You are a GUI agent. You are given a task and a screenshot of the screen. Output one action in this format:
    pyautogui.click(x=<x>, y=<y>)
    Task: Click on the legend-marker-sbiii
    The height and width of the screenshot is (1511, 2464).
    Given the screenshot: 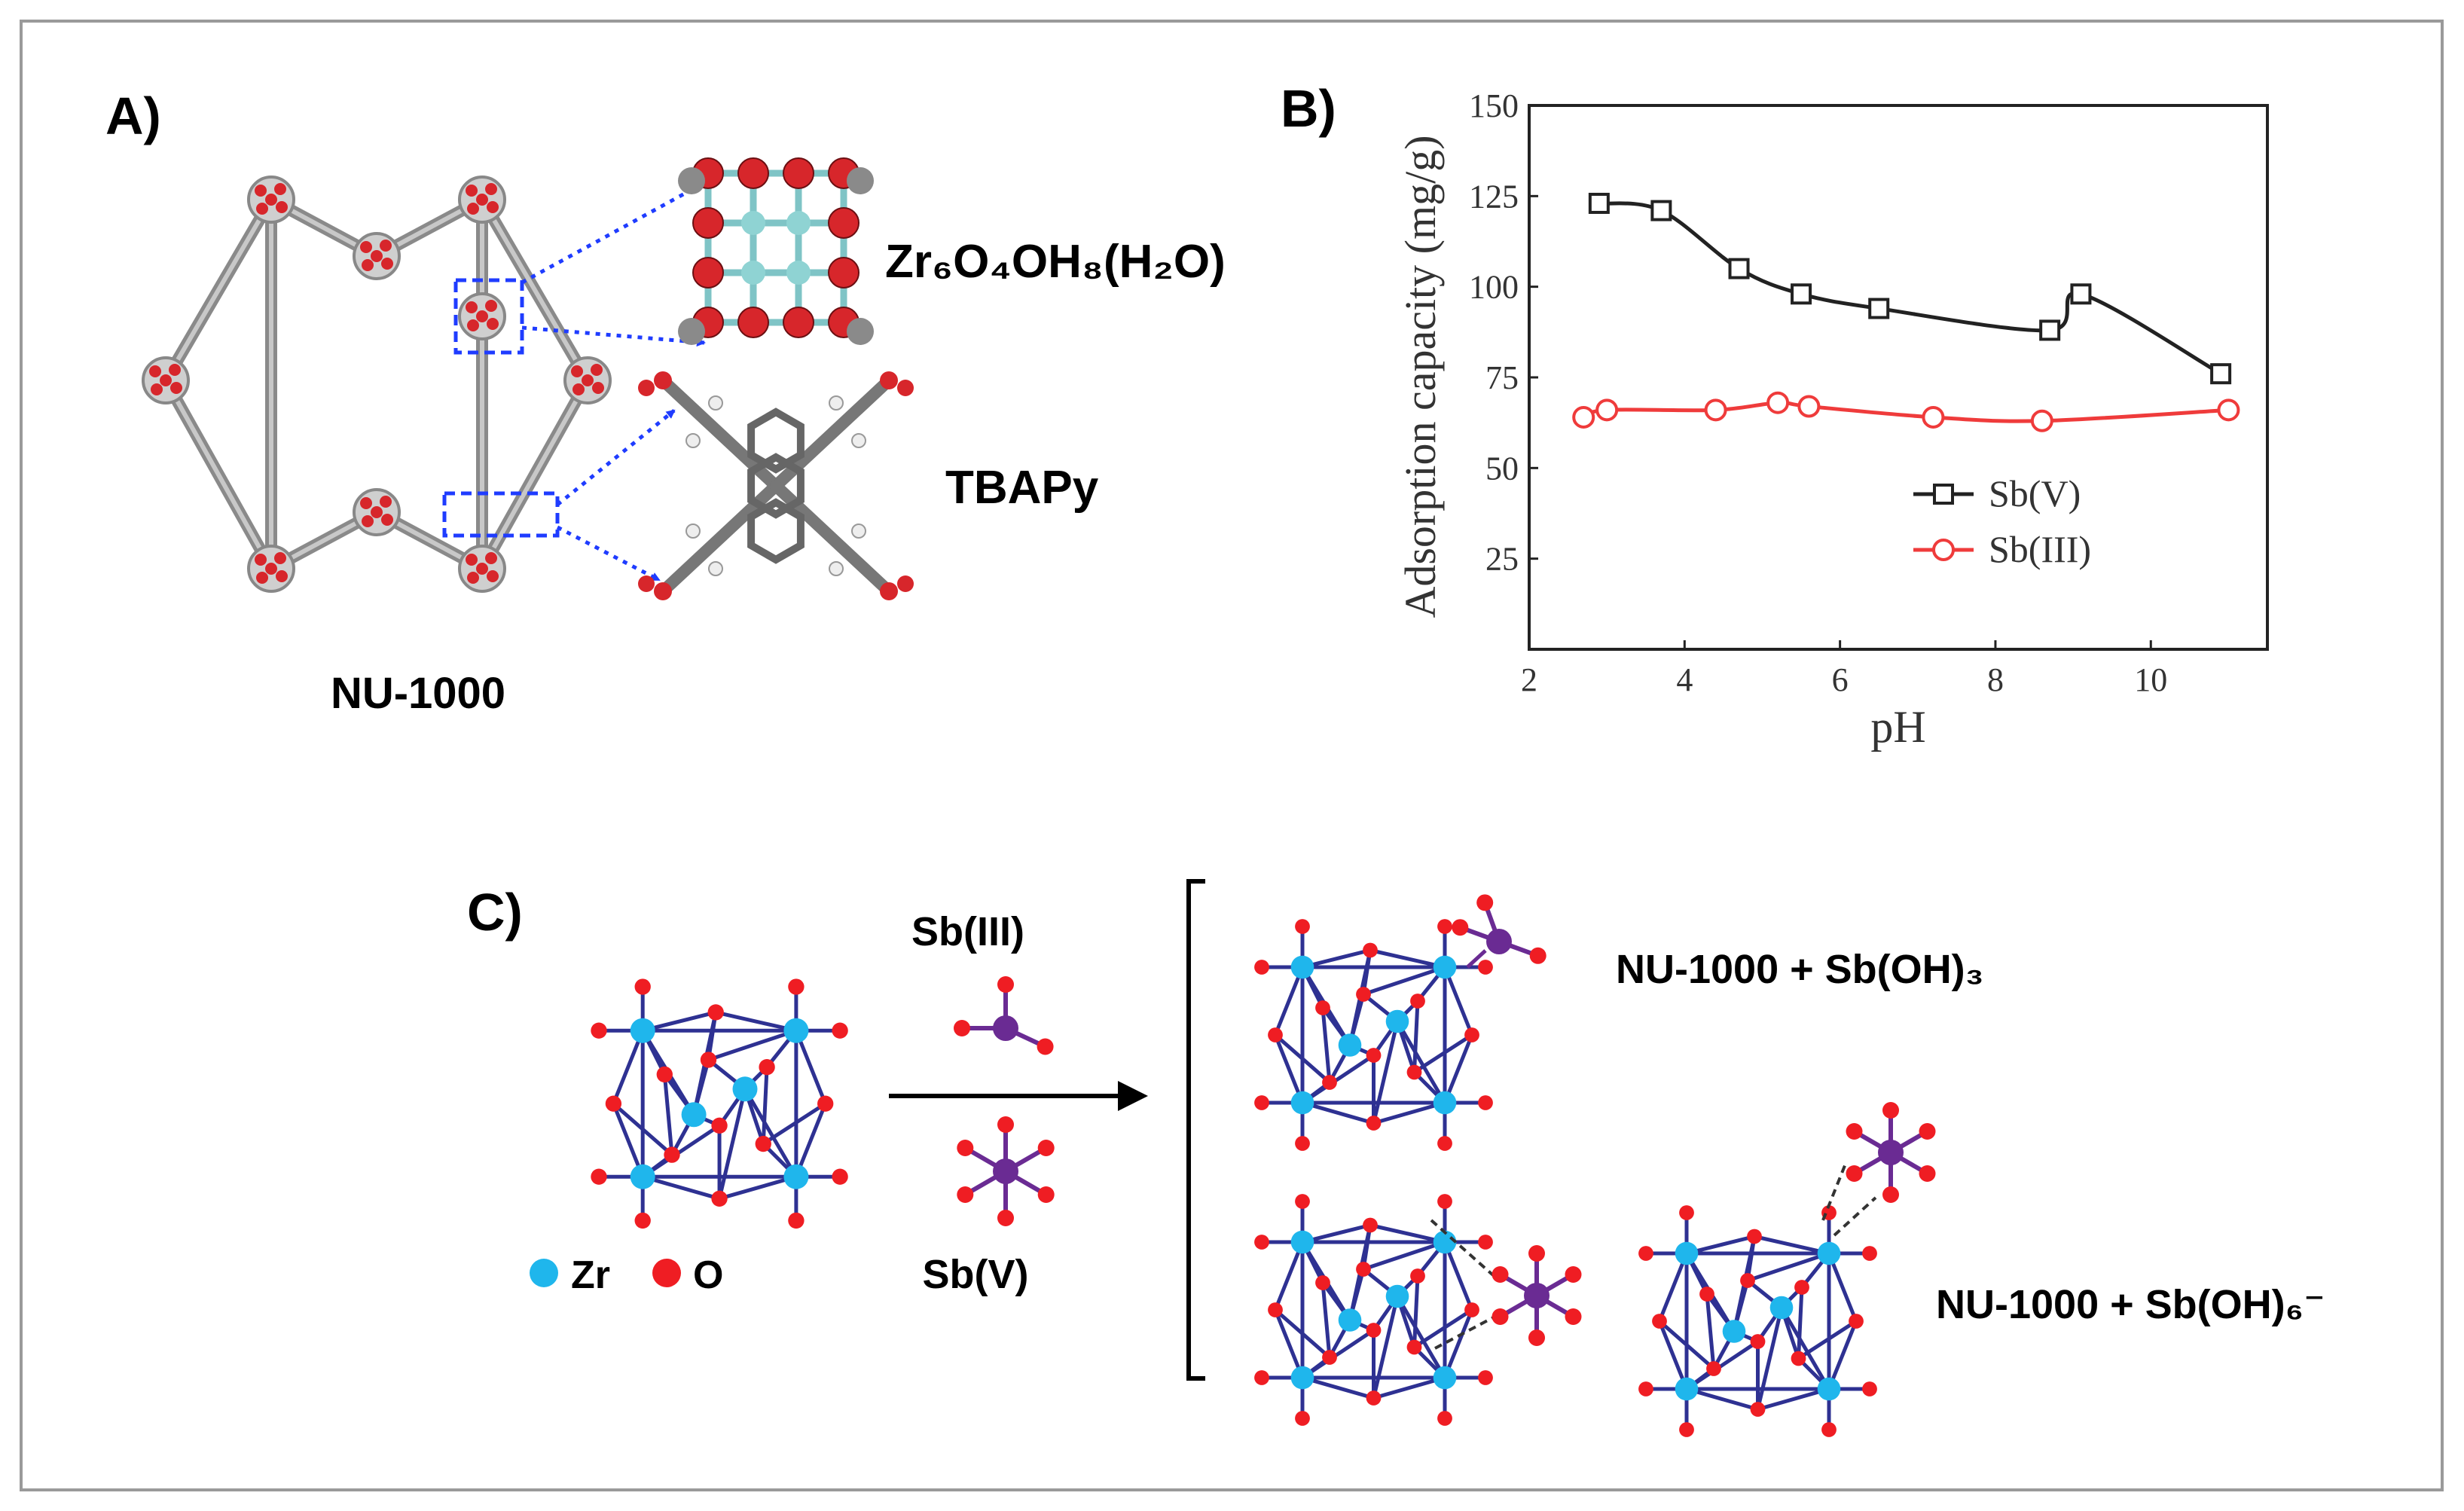 What is the action you would take?
    pyautogui.click(x=1943, y=550)
    